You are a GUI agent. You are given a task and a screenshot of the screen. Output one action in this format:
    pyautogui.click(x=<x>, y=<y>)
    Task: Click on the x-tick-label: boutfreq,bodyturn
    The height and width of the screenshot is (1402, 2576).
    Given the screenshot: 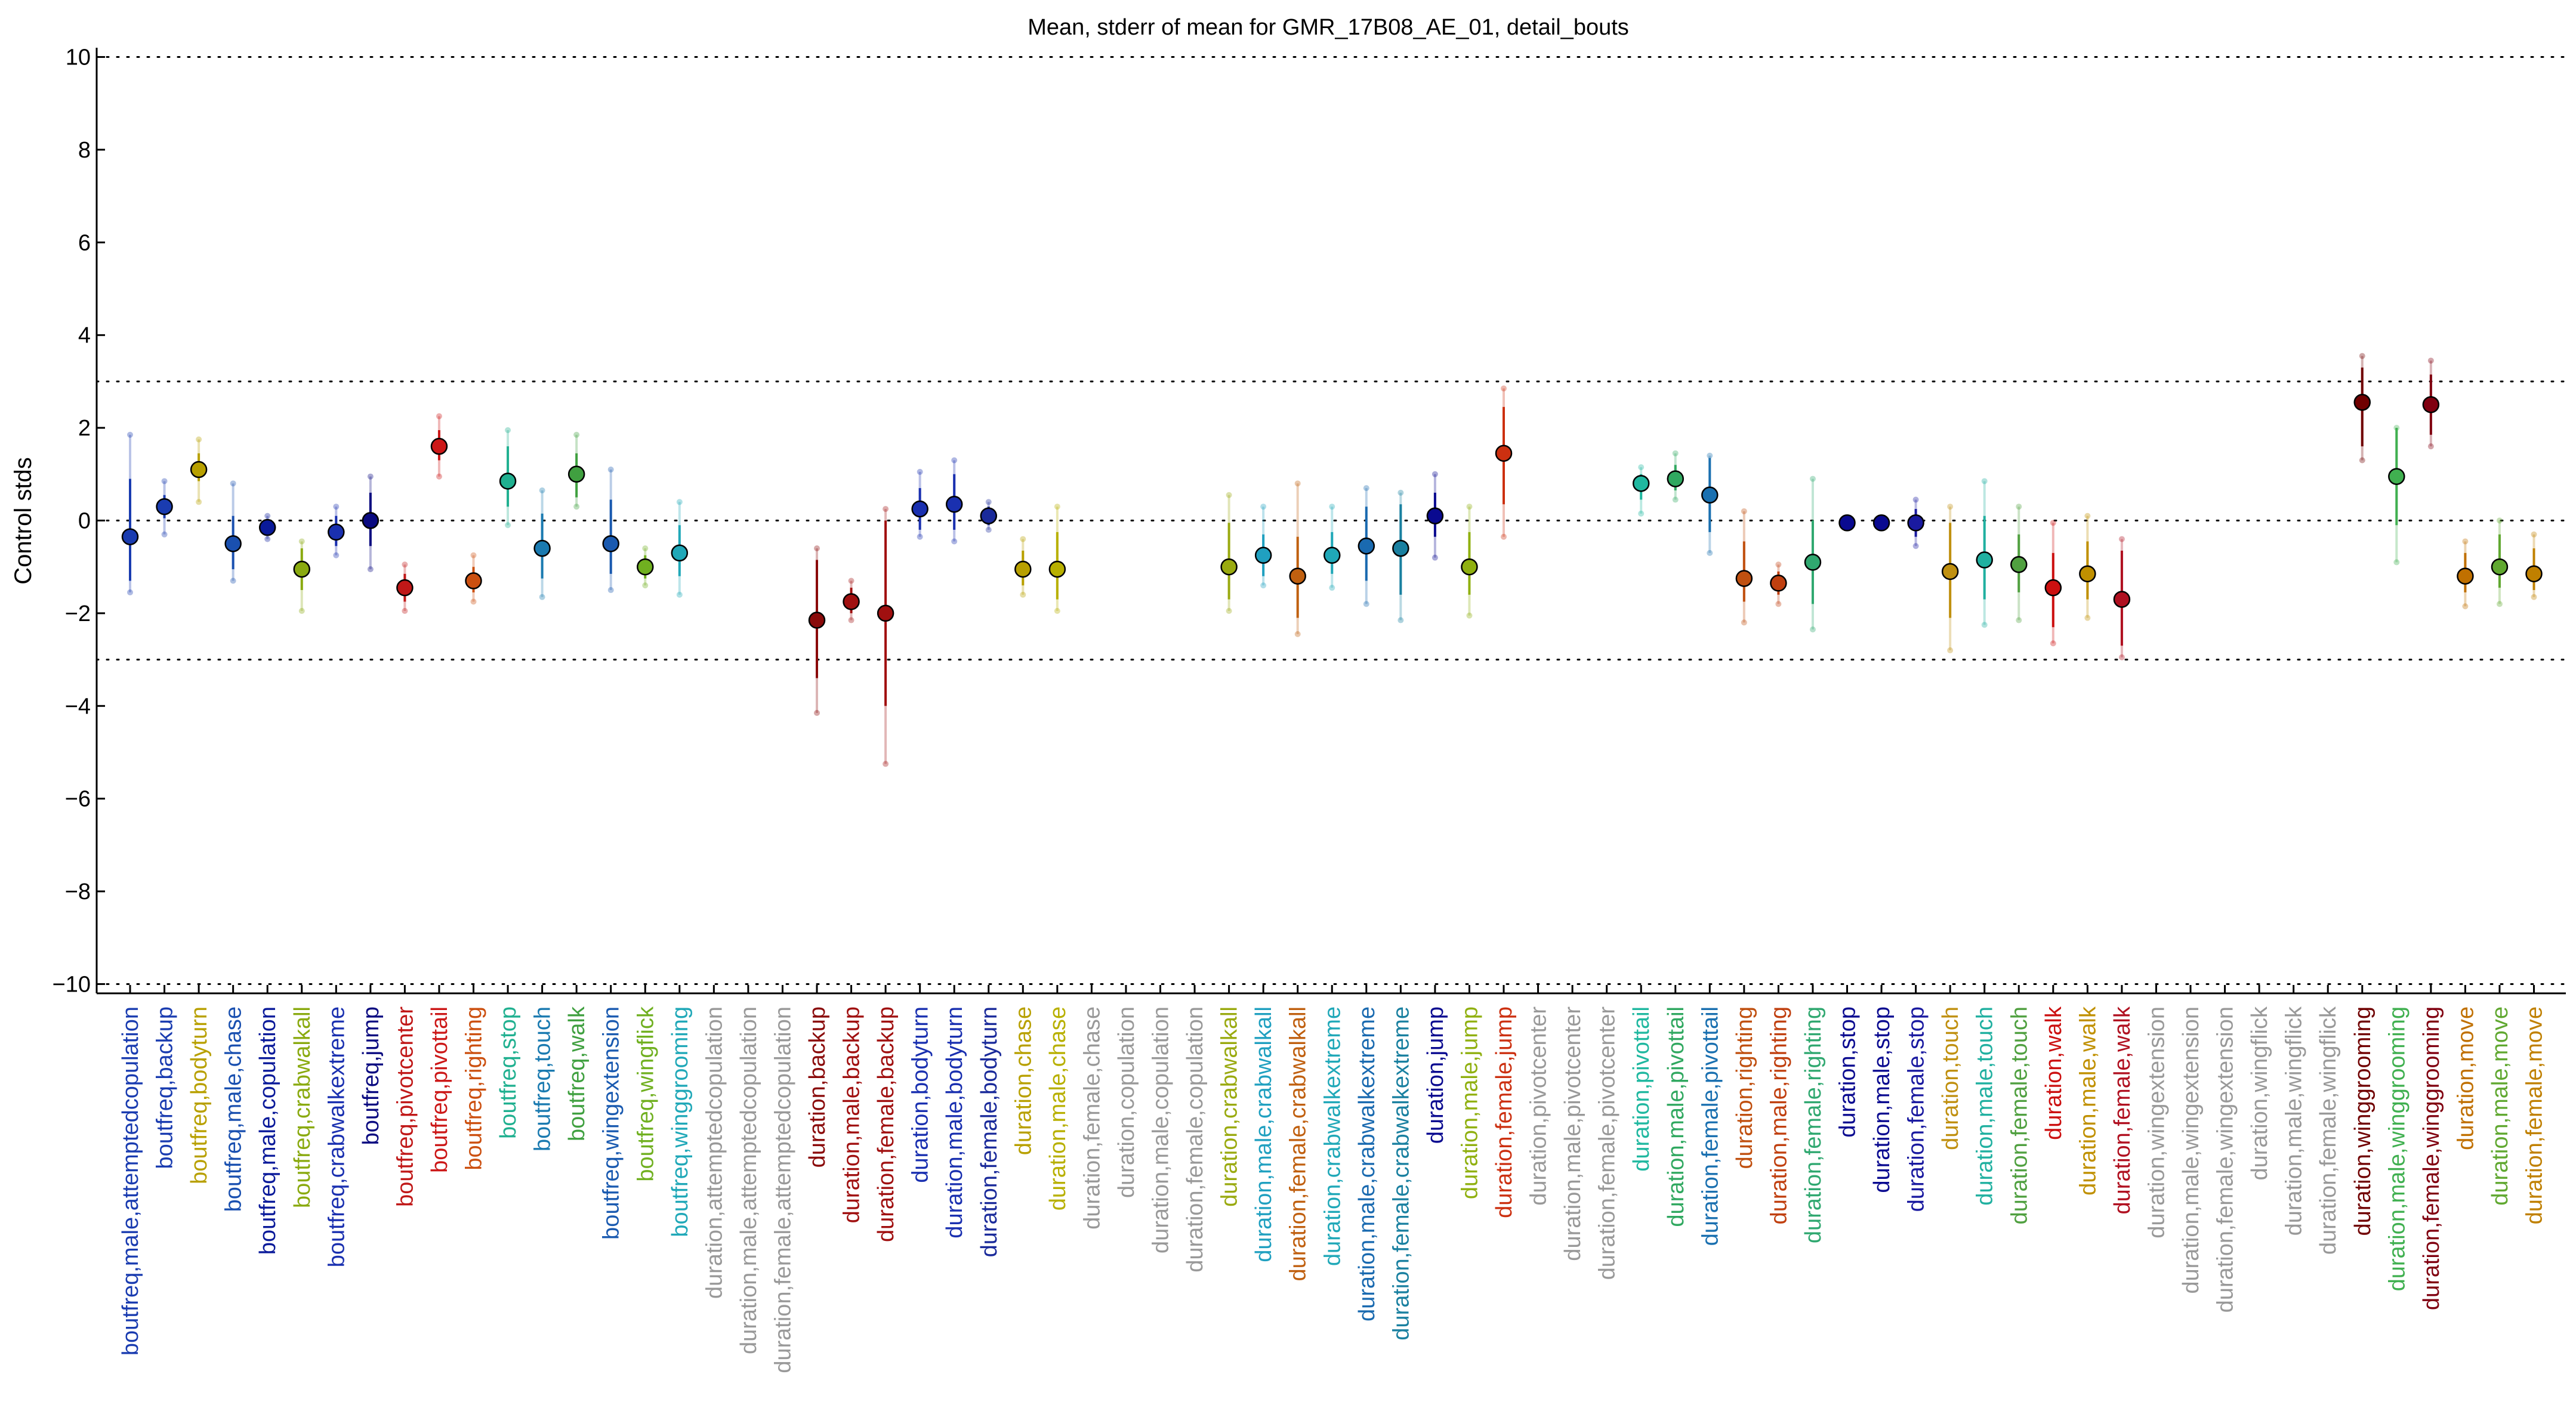 What is the action you would take?
    pyautogui.click(x=200, y=1095)
    